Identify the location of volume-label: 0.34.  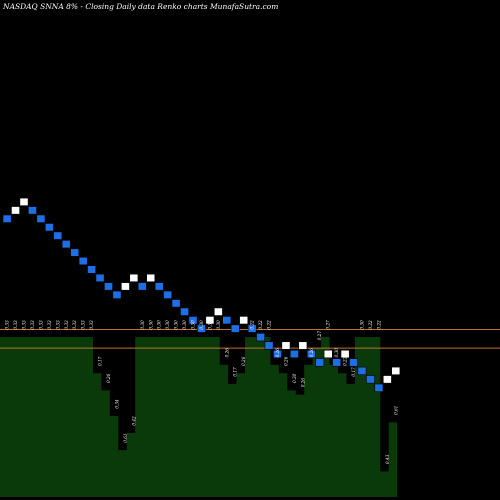
(116, 404).